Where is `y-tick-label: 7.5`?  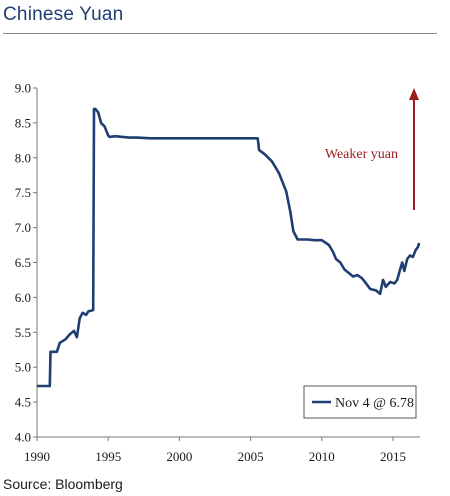
y-tick-label: 7.5 is located at coordinates (23, 192).